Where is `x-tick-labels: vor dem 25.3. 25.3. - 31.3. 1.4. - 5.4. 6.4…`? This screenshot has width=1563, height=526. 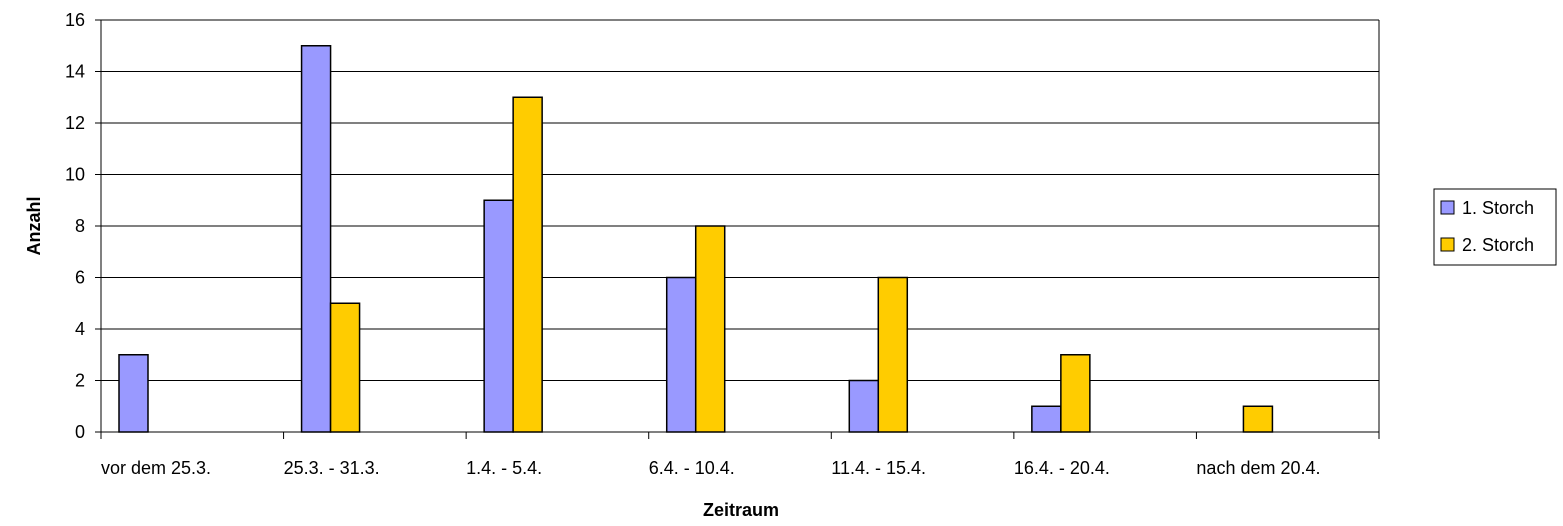 x-tick-labels: vor dem 25.3. 25.3. - 31.3. 1.4. - 5.4. 6.4… is located at coordinates (711, 468).